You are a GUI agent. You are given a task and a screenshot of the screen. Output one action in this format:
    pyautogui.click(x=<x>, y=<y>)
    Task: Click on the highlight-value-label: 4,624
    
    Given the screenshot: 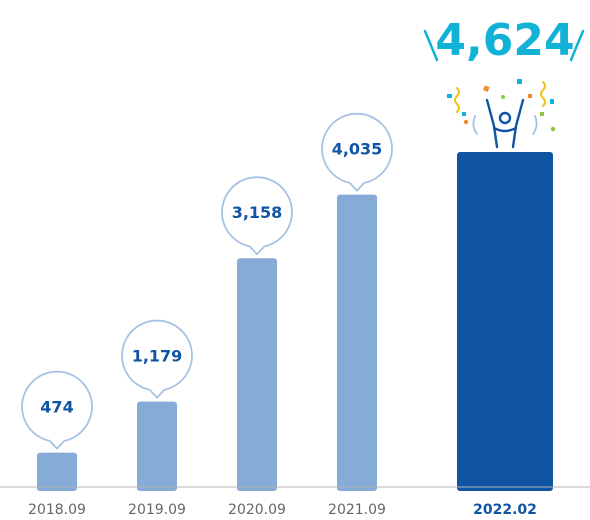 What is the action you would take?
    pyautogui.click(x=504, y=40)
    